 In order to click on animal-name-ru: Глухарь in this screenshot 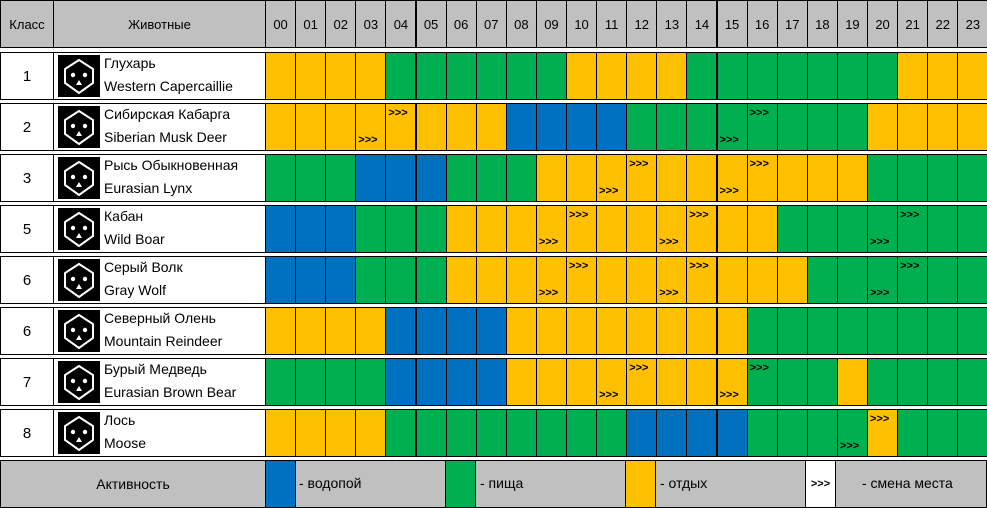, I will do `click(130, 63)`.